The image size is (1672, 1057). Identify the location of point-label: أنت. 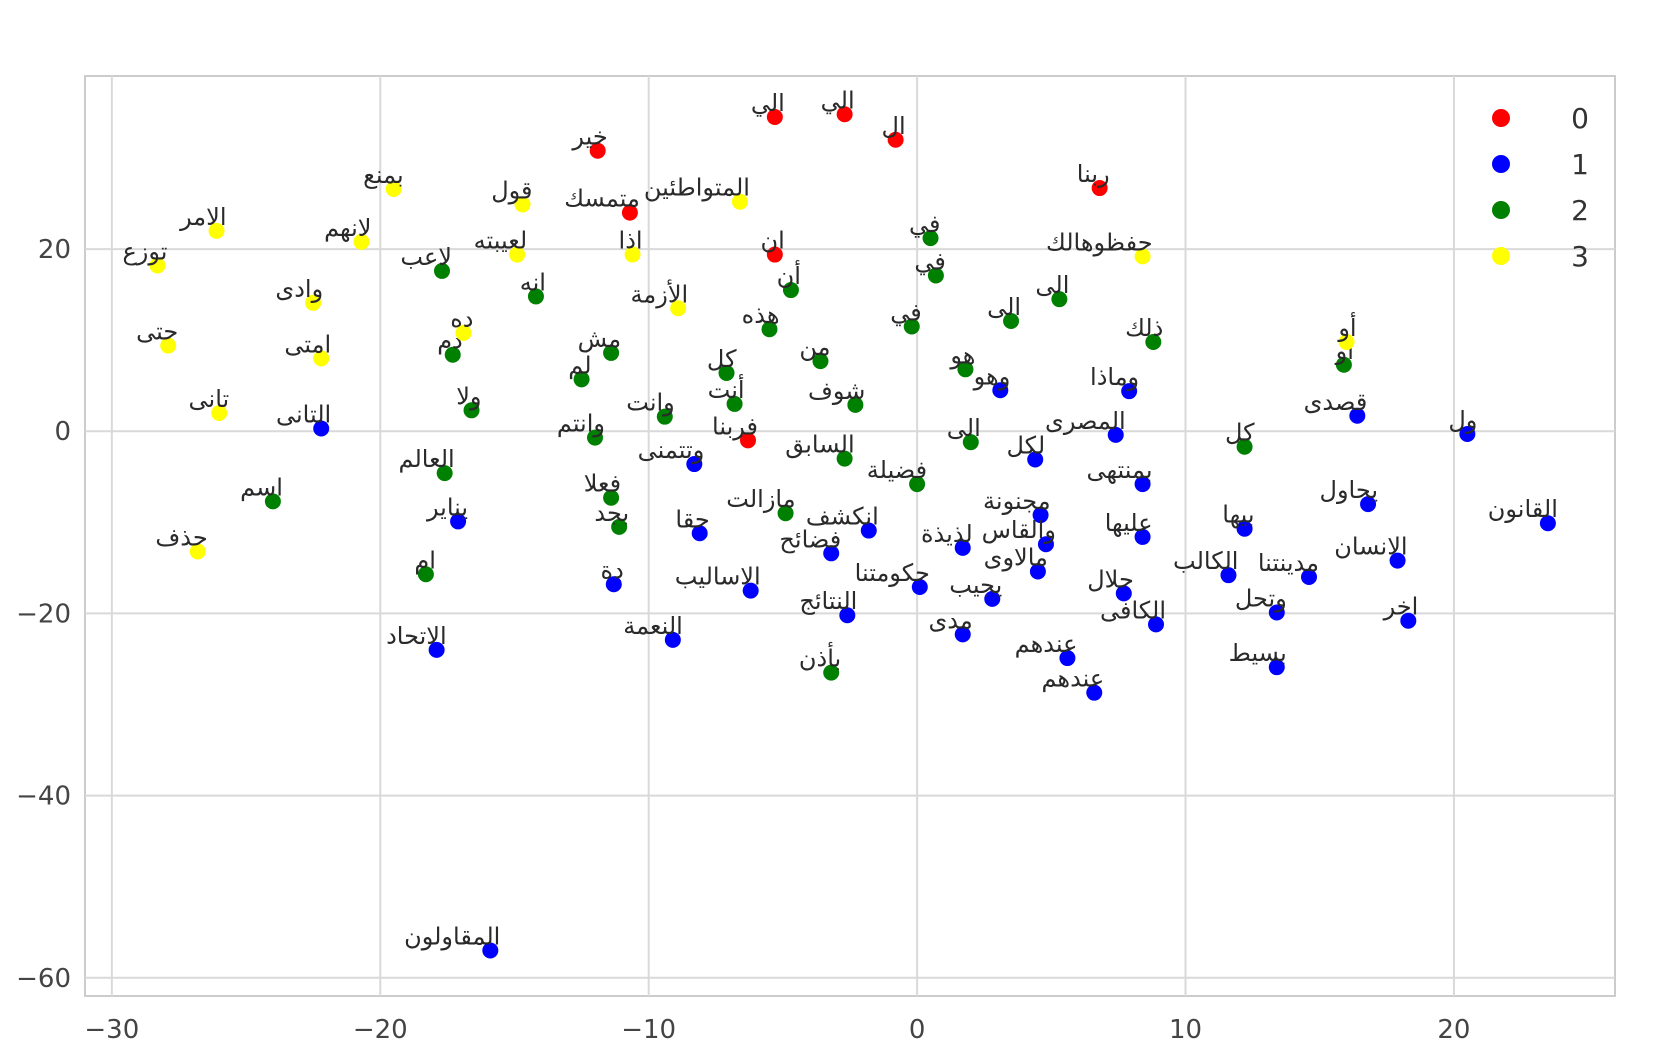
(726, 389).